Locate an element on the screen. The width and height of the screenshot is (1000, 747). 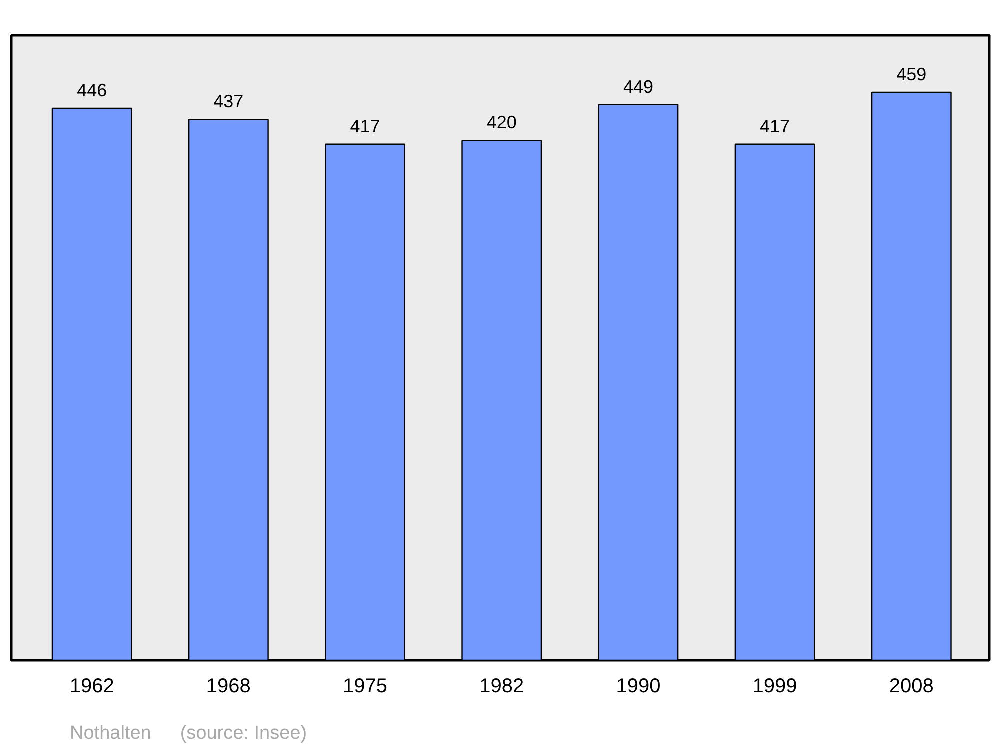
x-tick-label: 1982 is located at coordinates (502, 687).